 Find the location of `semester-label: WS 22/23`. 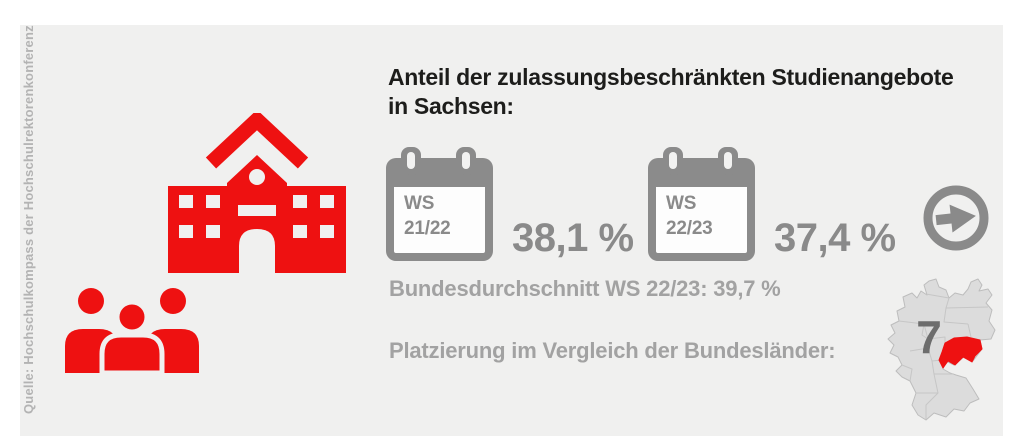

semester-label: WS 22/23 is located at coordinates (689, 216).